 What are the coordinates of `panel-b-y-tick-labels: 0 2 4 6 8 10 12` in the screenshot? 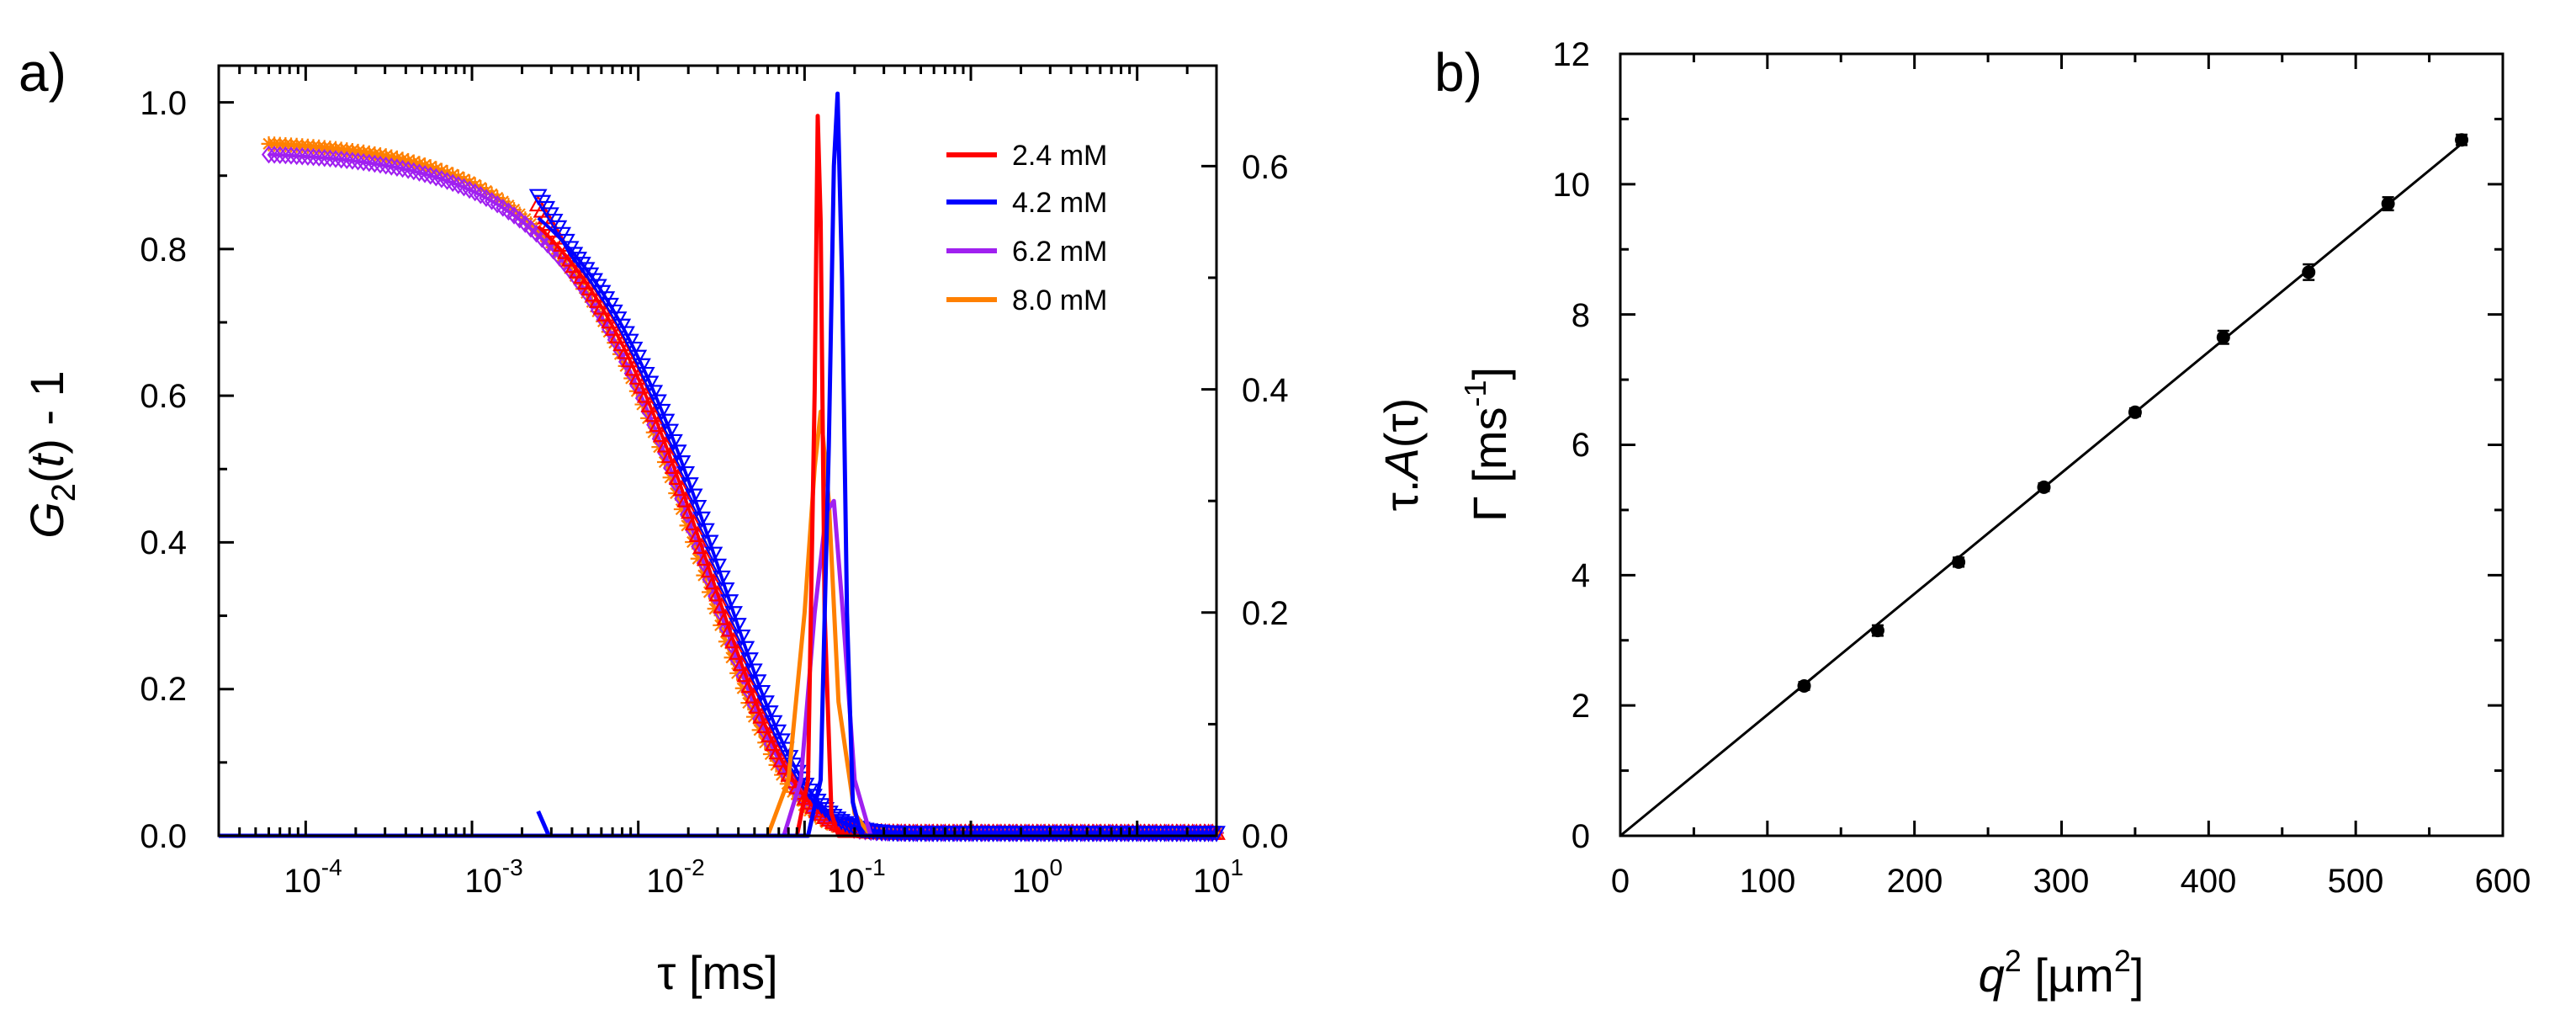 It's located at (1572, 445).